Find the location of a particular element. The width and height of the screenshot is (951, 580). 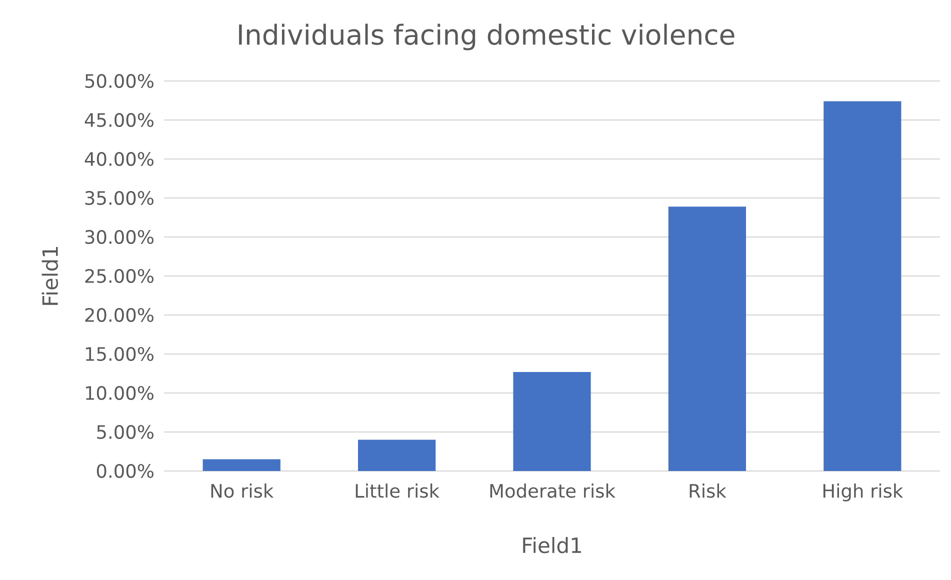

y-tick-label: 35.00% is located at coordinates (119, 198).